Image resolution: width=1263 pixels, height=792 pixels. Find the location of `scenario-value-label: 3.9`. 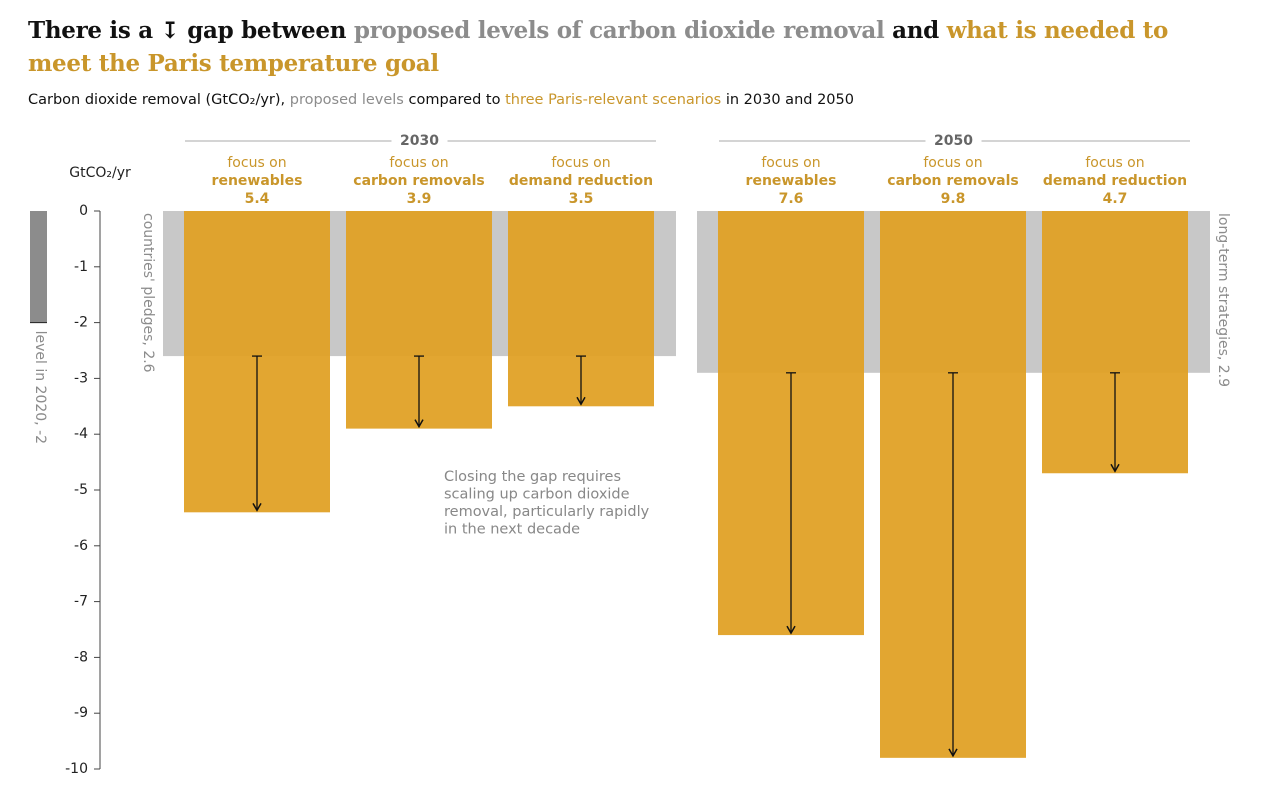

scenario-value-label: 3.9 is located at coordinates (419, 199).